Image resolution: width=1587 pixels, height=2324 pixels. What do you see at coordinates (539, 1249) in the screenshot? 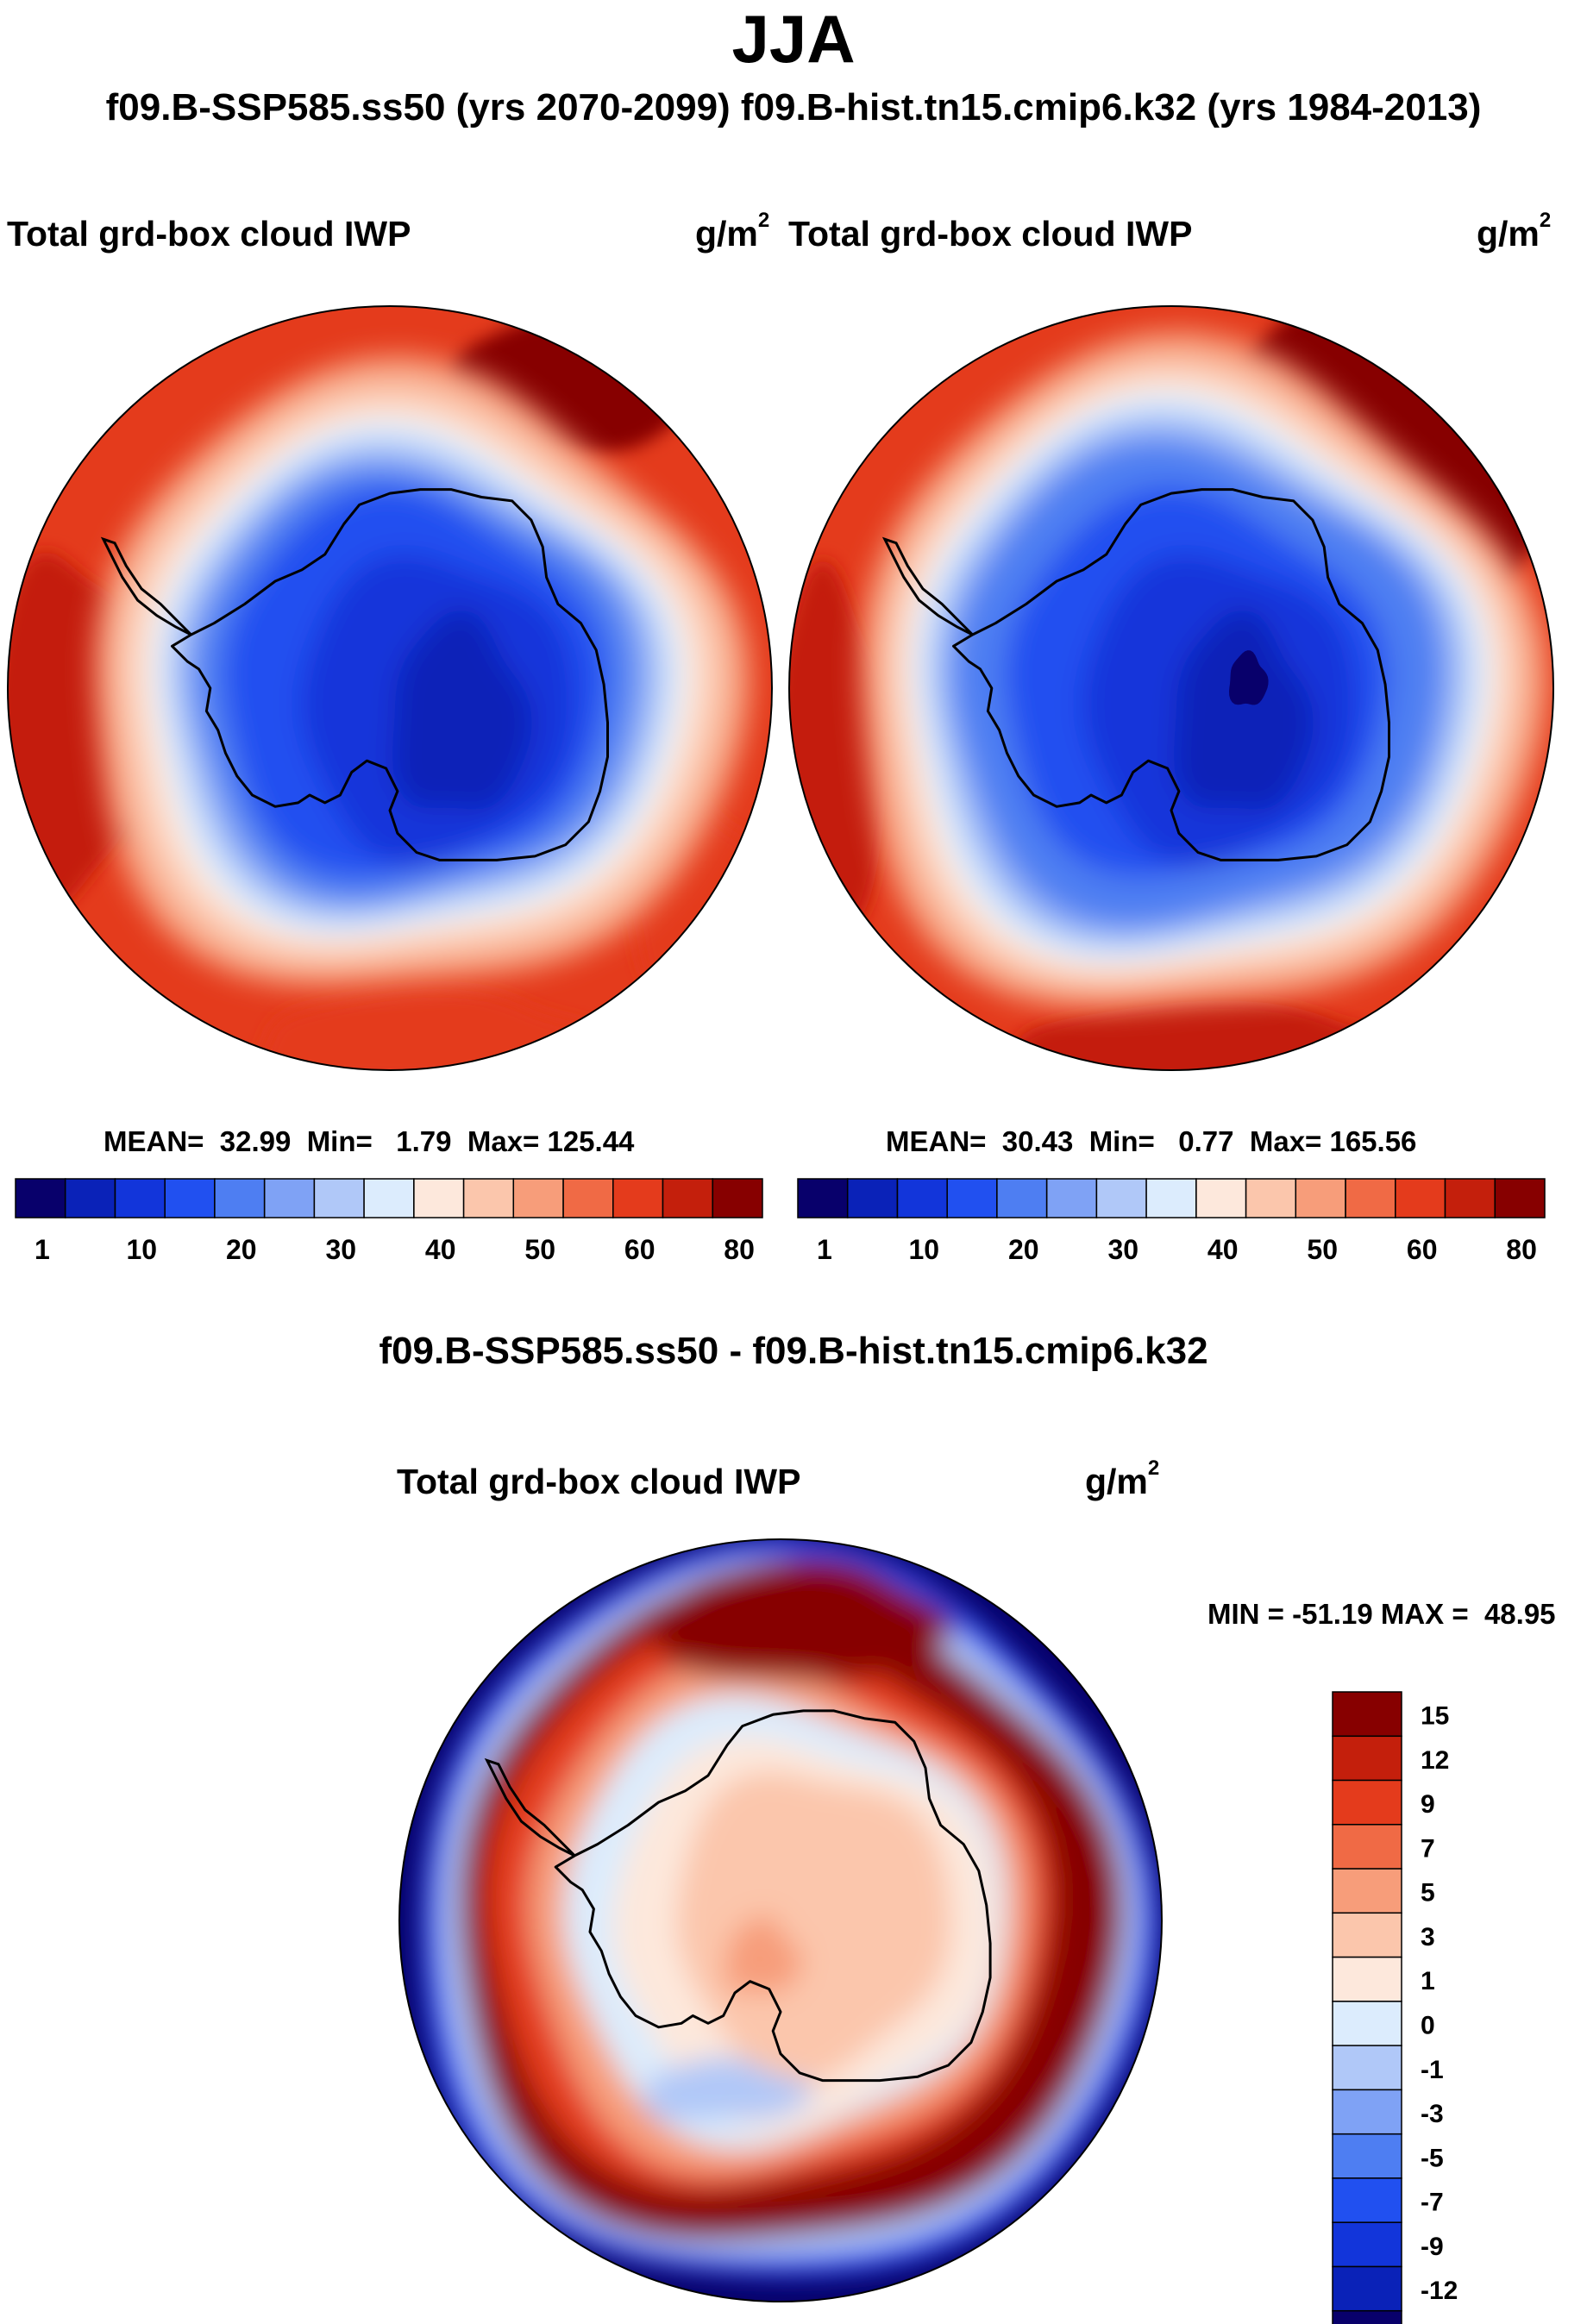
I see `colorbar-ssp585-tick-label: 50` at bounding box center [539, 1249].